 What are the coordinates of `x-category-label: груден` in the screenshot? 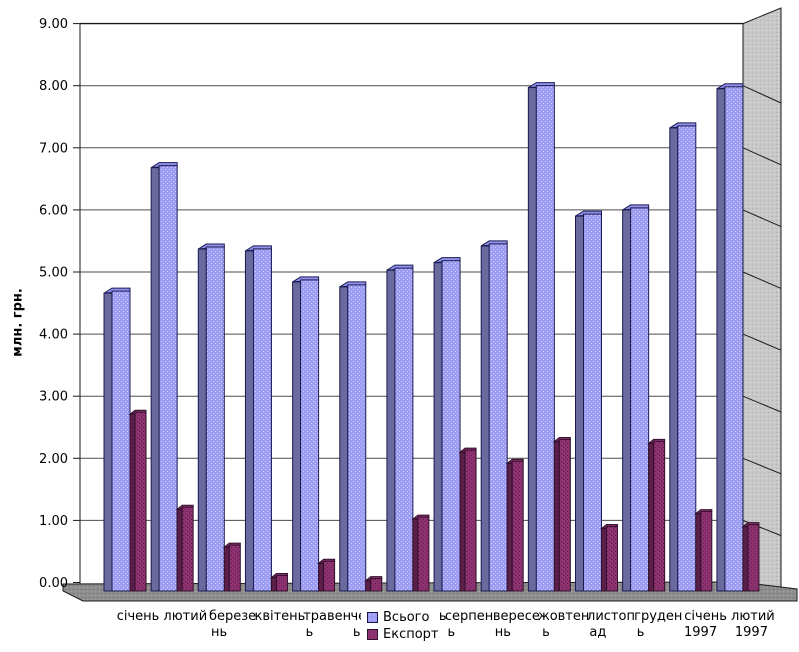 It's located at (658, 616).